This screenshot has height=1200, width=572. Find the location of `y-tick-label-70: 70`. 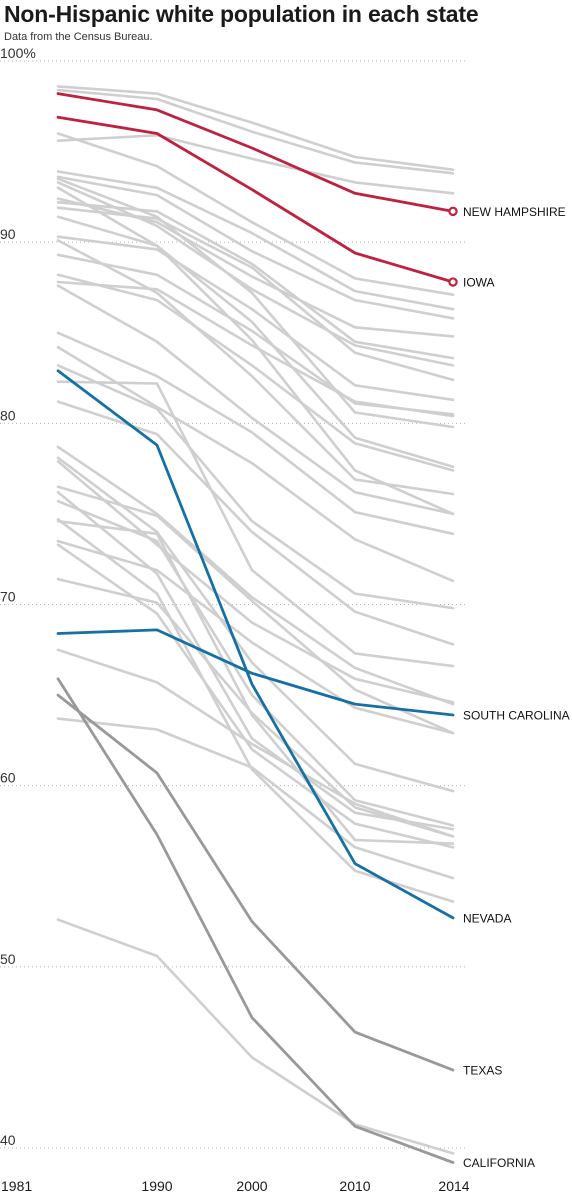

y-tick-label-70: 70 is located at coordinates (8, 597).